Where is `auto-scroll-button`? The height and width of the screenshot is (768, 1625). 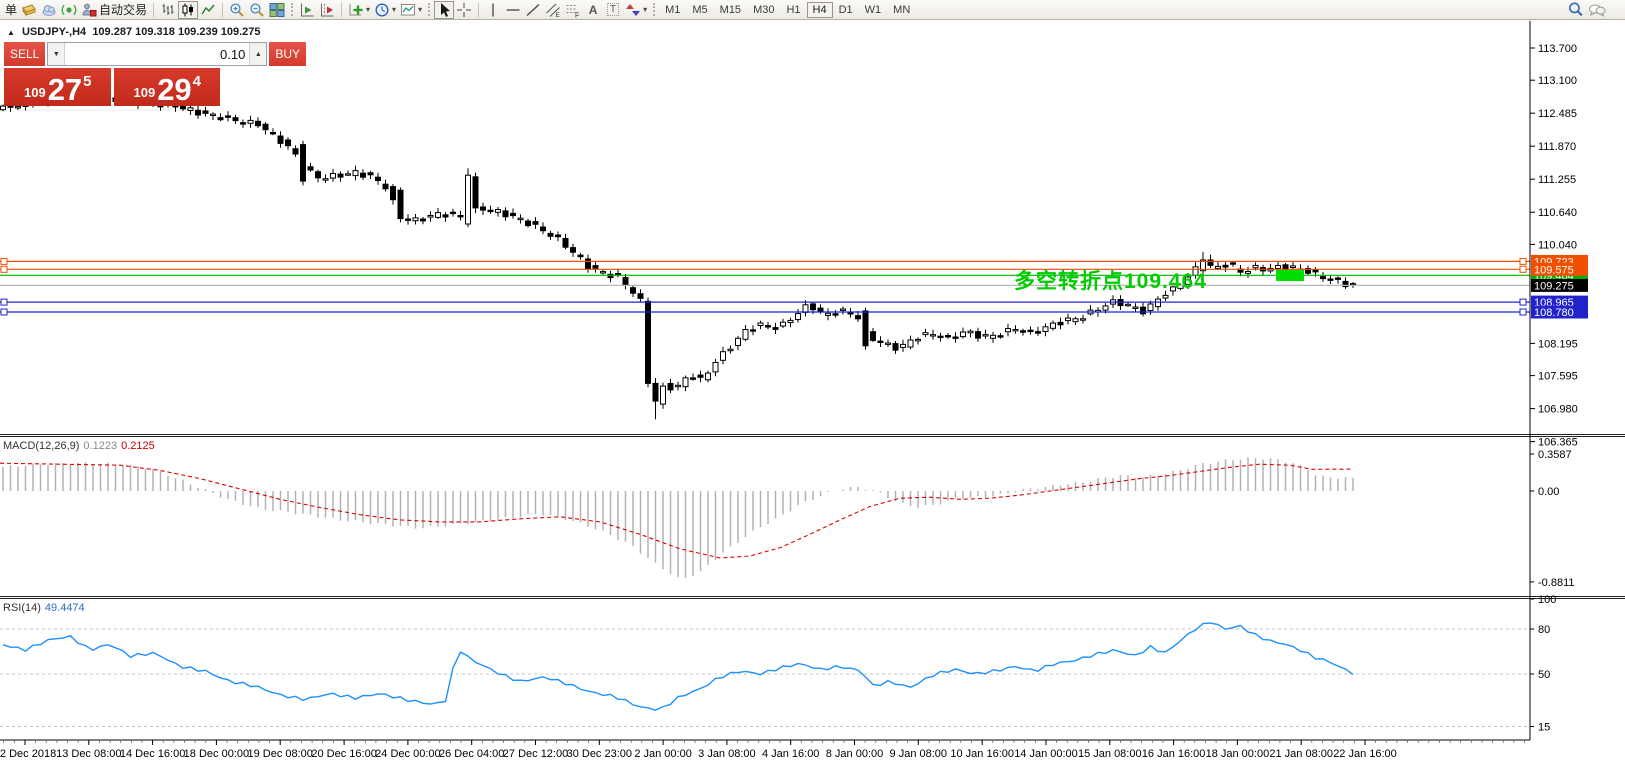 auto-scroll-button is located at coordinates (307, 10).